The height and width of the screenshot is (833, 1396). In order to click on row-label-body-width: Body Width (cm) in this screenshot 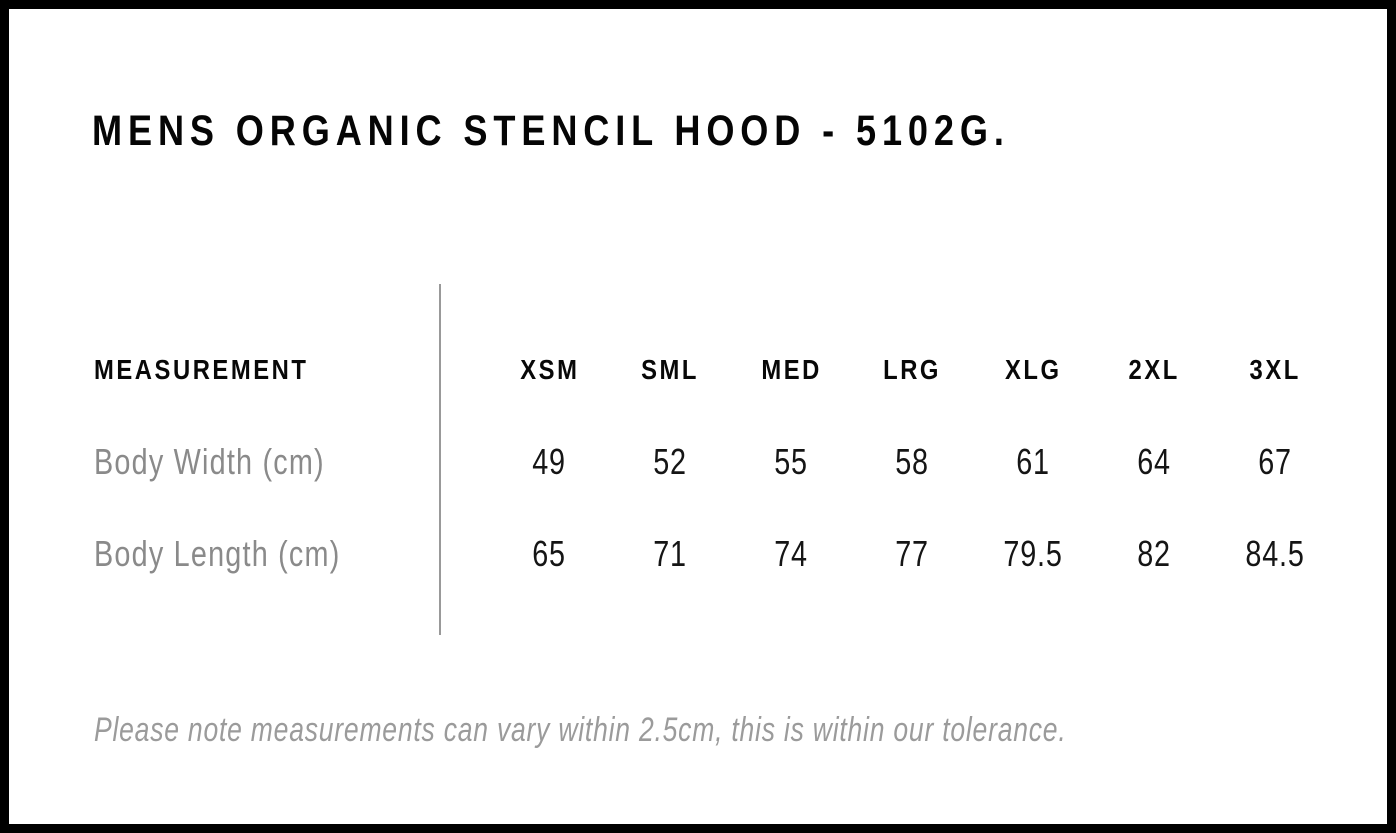, I will do `click(291, 462)`.